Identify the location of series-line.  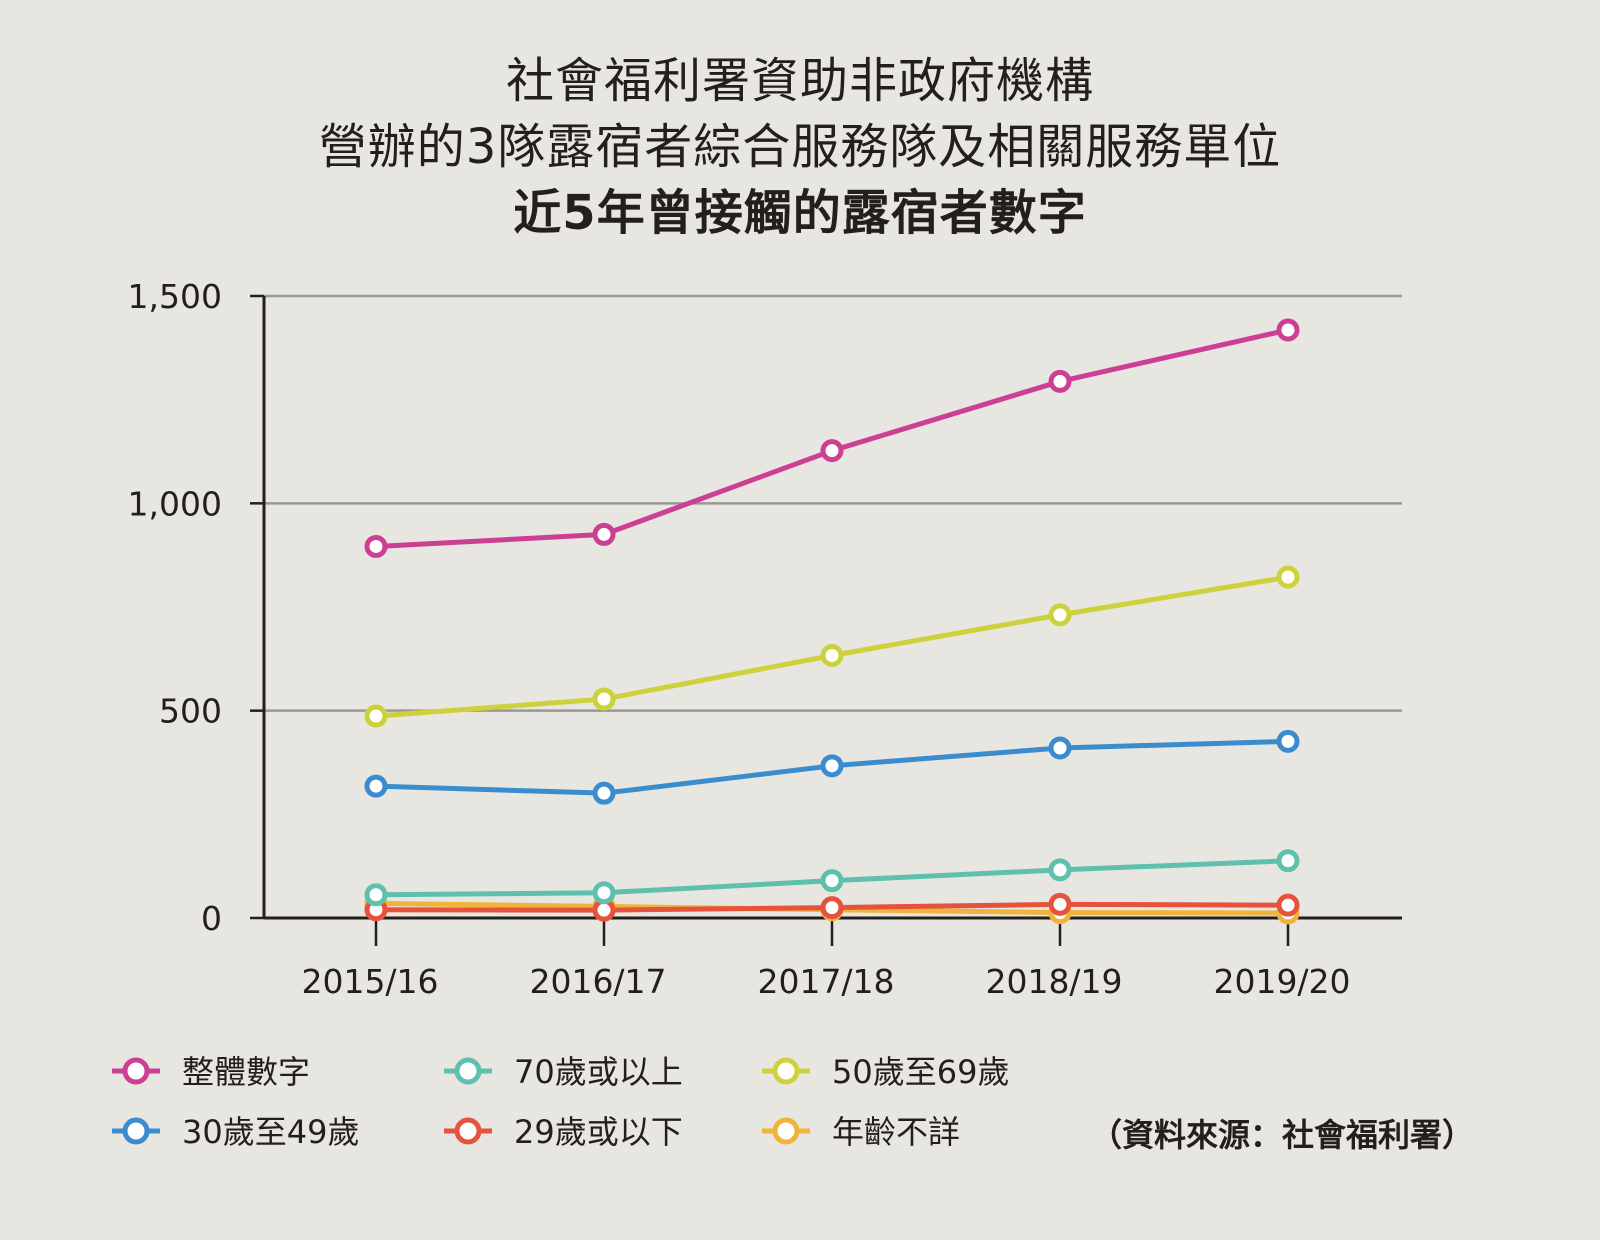
(832, 438).